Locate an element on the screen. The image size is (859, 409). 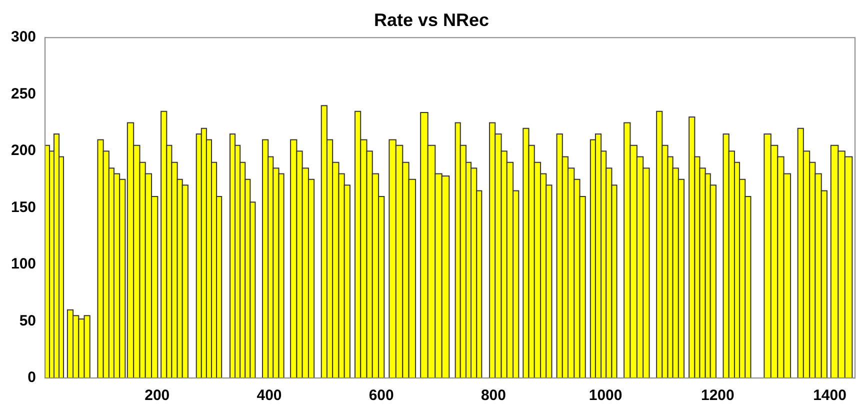
x-tick-label: 200 is located at coordinates (157, 395).